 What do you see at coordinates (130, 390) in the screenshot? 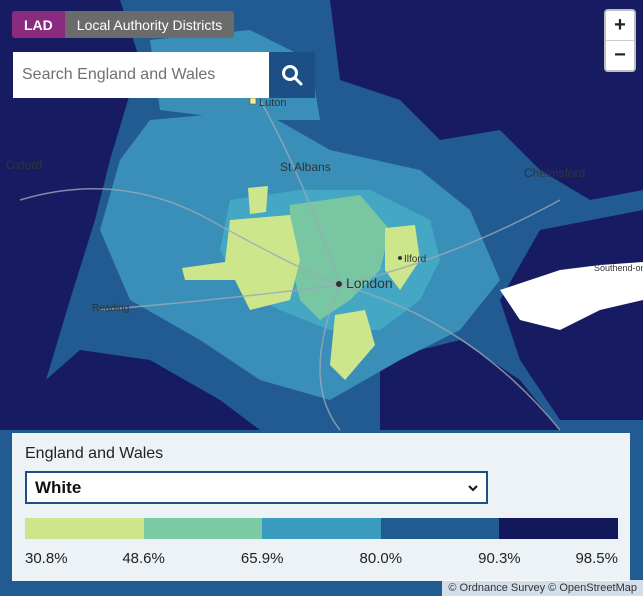
I see `dark-region-southwest` at bounding box center [130, 390].